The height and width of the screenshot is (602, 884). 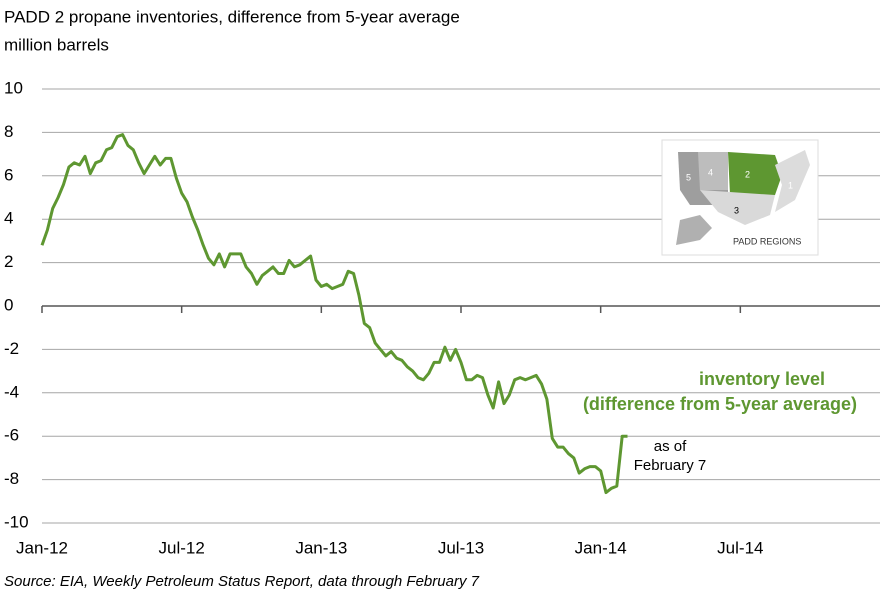 I want to click on y-tick-label: -2, so click(x=11, y=348).